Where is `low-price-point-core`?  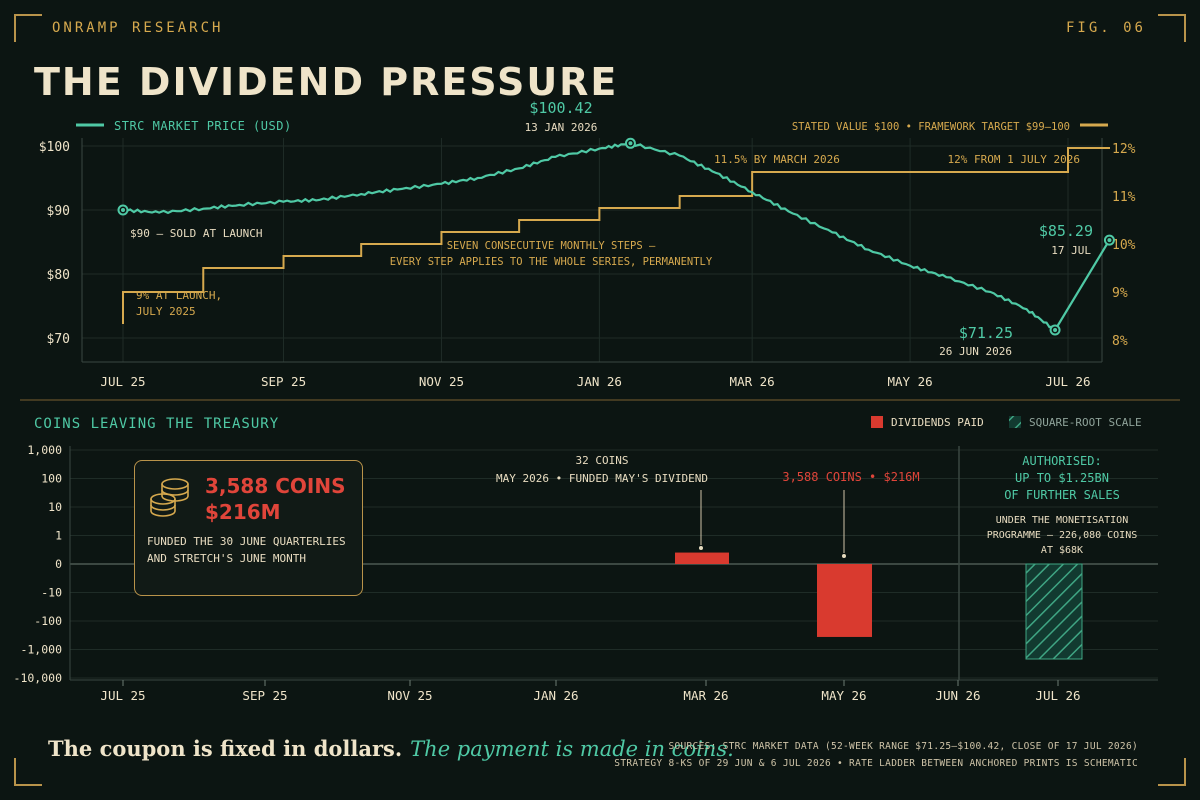 low-price-point-core is located at coordinates (1055, 330).